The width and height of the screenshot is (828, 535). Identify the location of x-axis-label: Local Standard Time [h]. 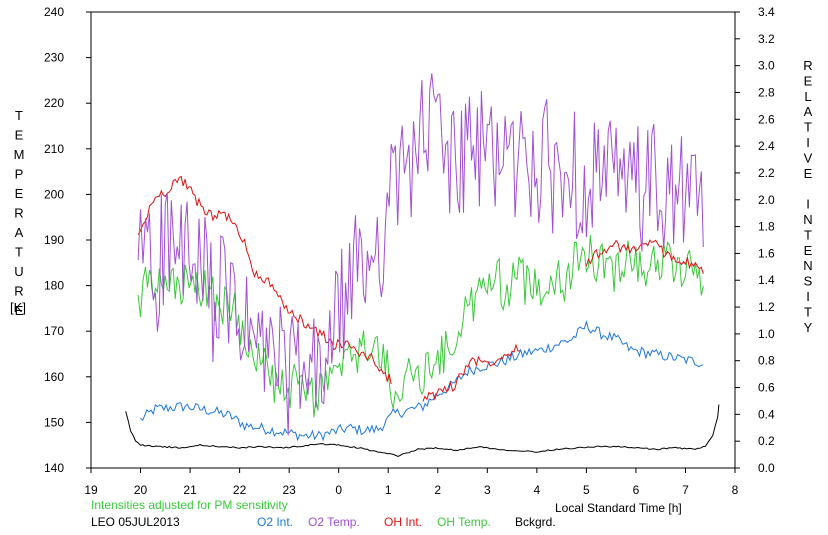
(618, 508).